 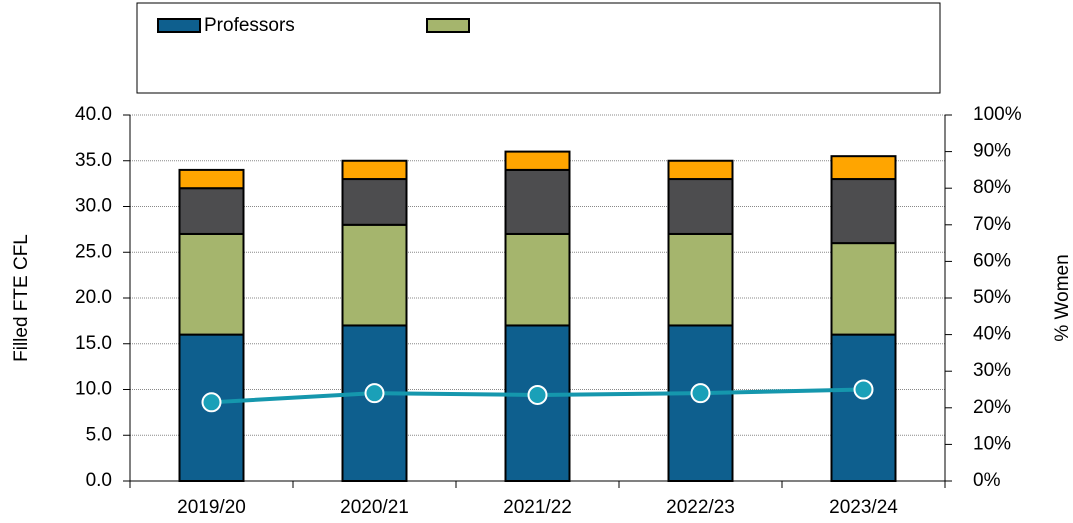 I want to click on legend-label: Professors, so click(x=249, y=25).